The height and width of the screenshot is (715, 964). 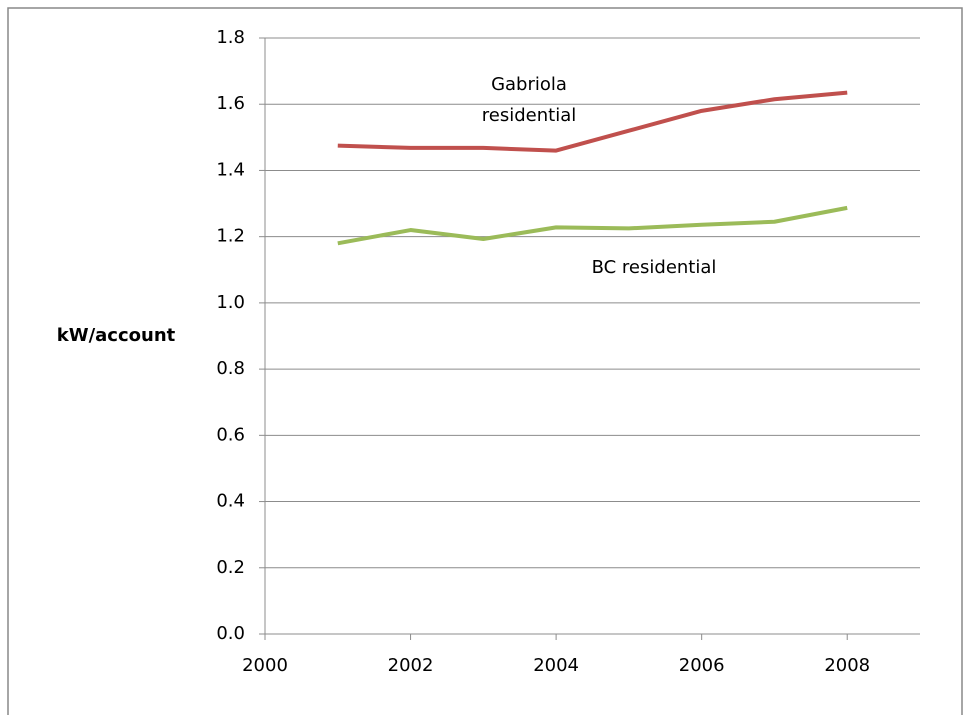 What do you see at coordinates (529, 100) in the screenshot?
I see `series-label: Gabriola residential` at bounding box center [529, 100].